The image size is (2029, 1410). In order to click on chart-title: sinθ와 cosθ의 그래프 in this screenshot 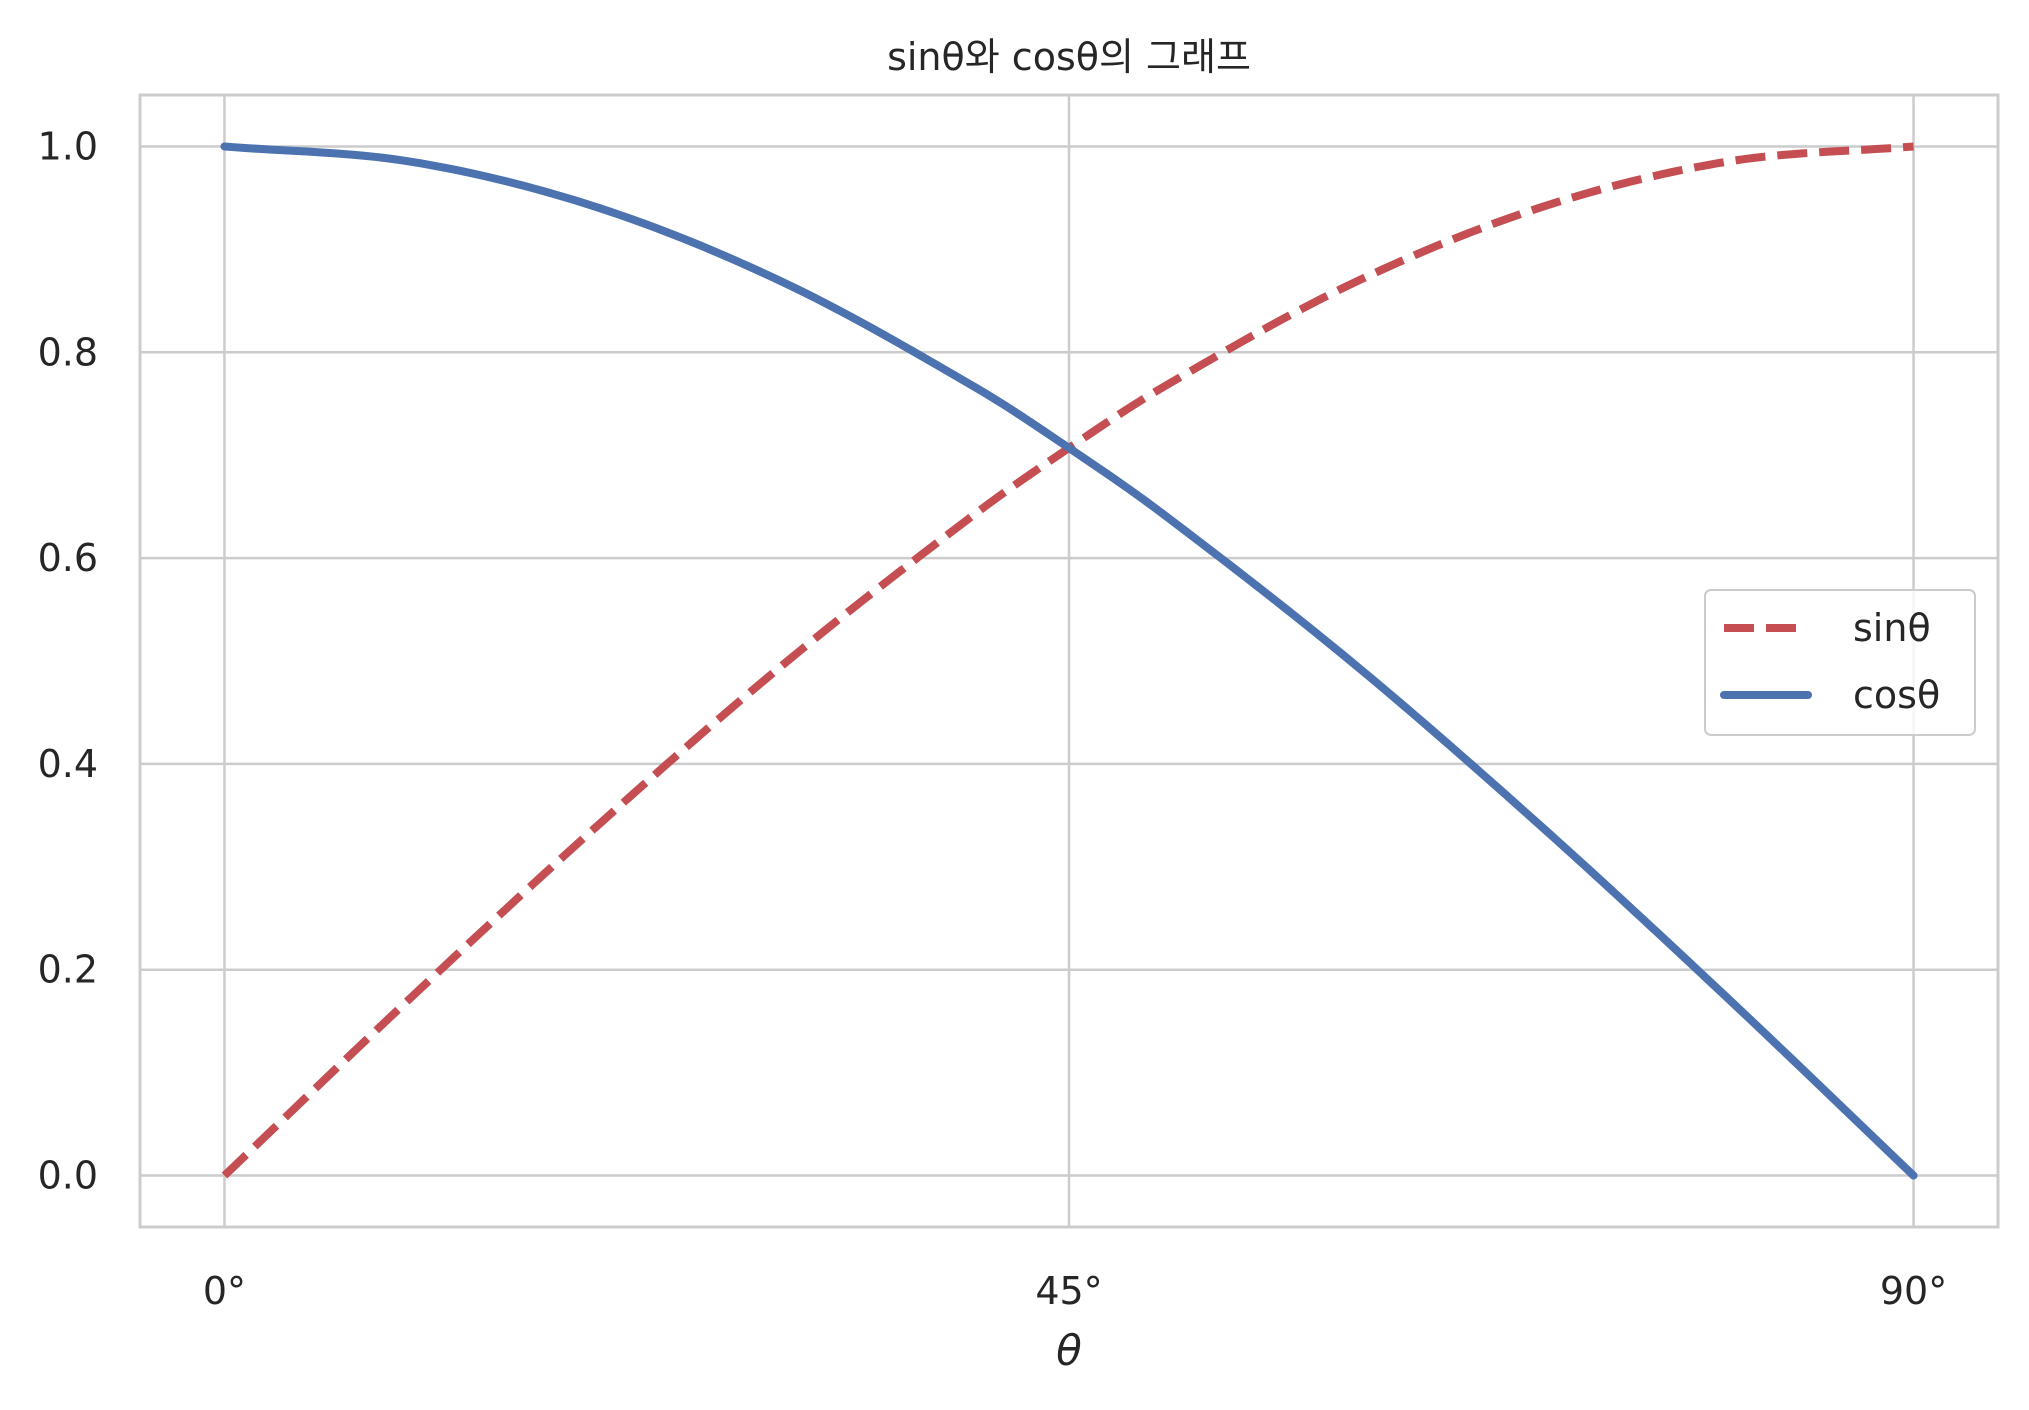, I will do `click(1069, 57)`.